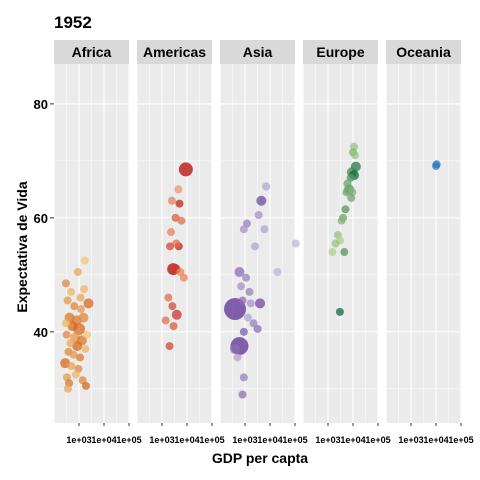 Image resolution: width=480 pixels, height=480 pixels. Describe the element at coordinates (92, 52) in the screenshot. I see `facet-label-africa: Africa` at that location.